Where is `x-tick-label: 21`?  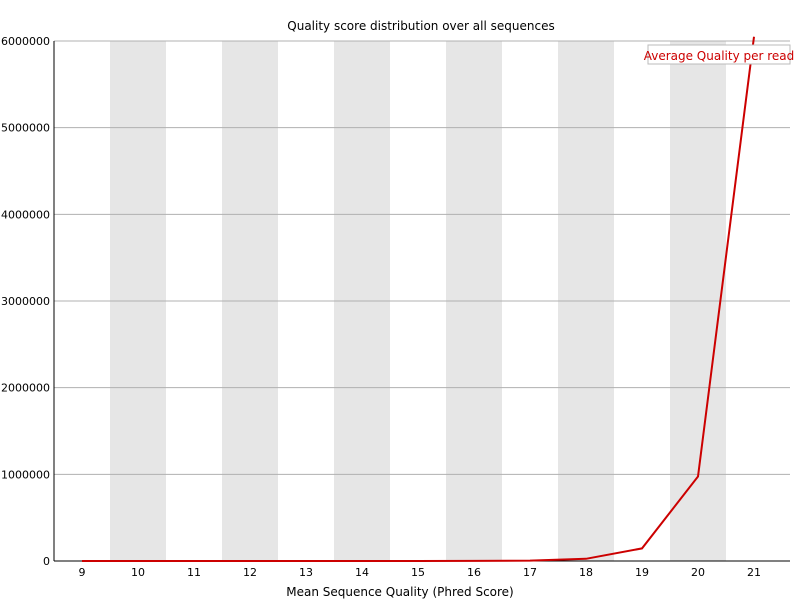
x-tick-label: 21 is located at coordinates (754, 572).